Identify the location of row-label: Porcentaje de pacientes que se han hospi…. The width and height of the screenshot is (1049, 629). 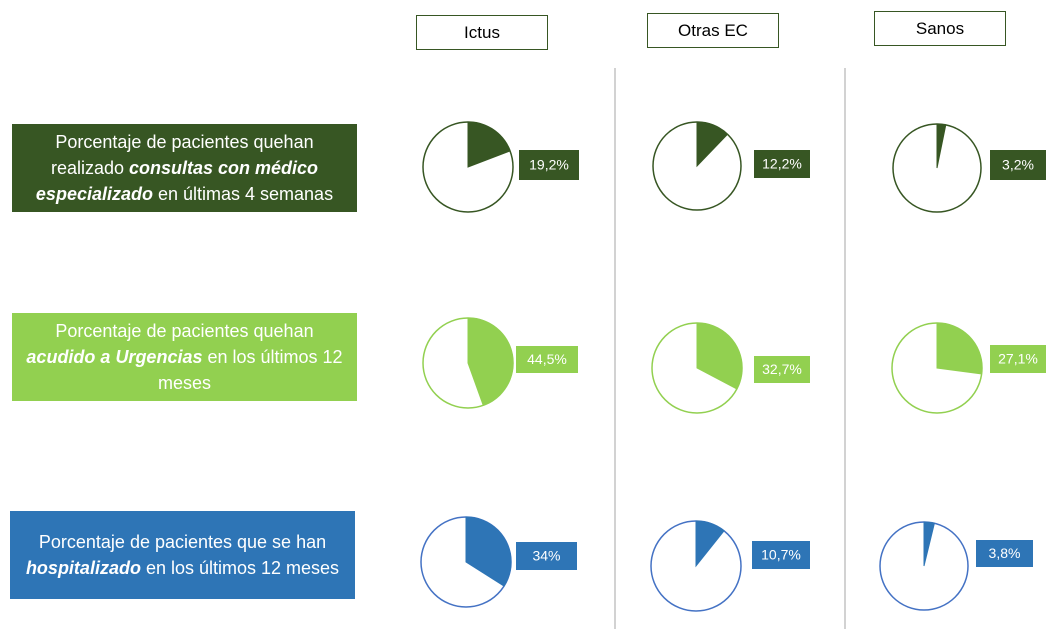
(182, 555).